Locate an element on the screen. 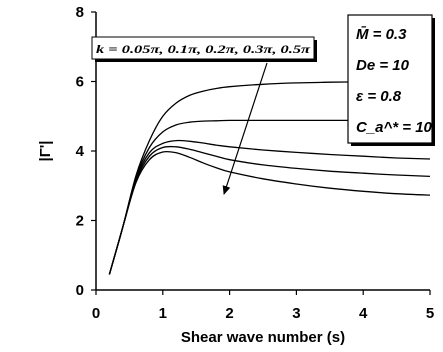  y-tick-label: 8 is located at coordinates (80, 12).